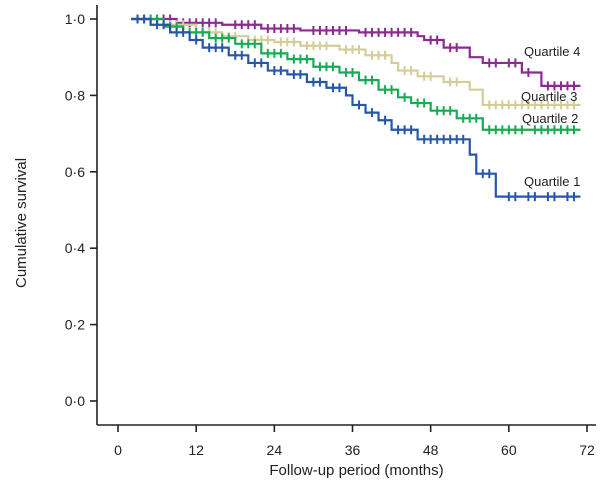  I want to click on series-label: Quartile 4, so click(552, 51).